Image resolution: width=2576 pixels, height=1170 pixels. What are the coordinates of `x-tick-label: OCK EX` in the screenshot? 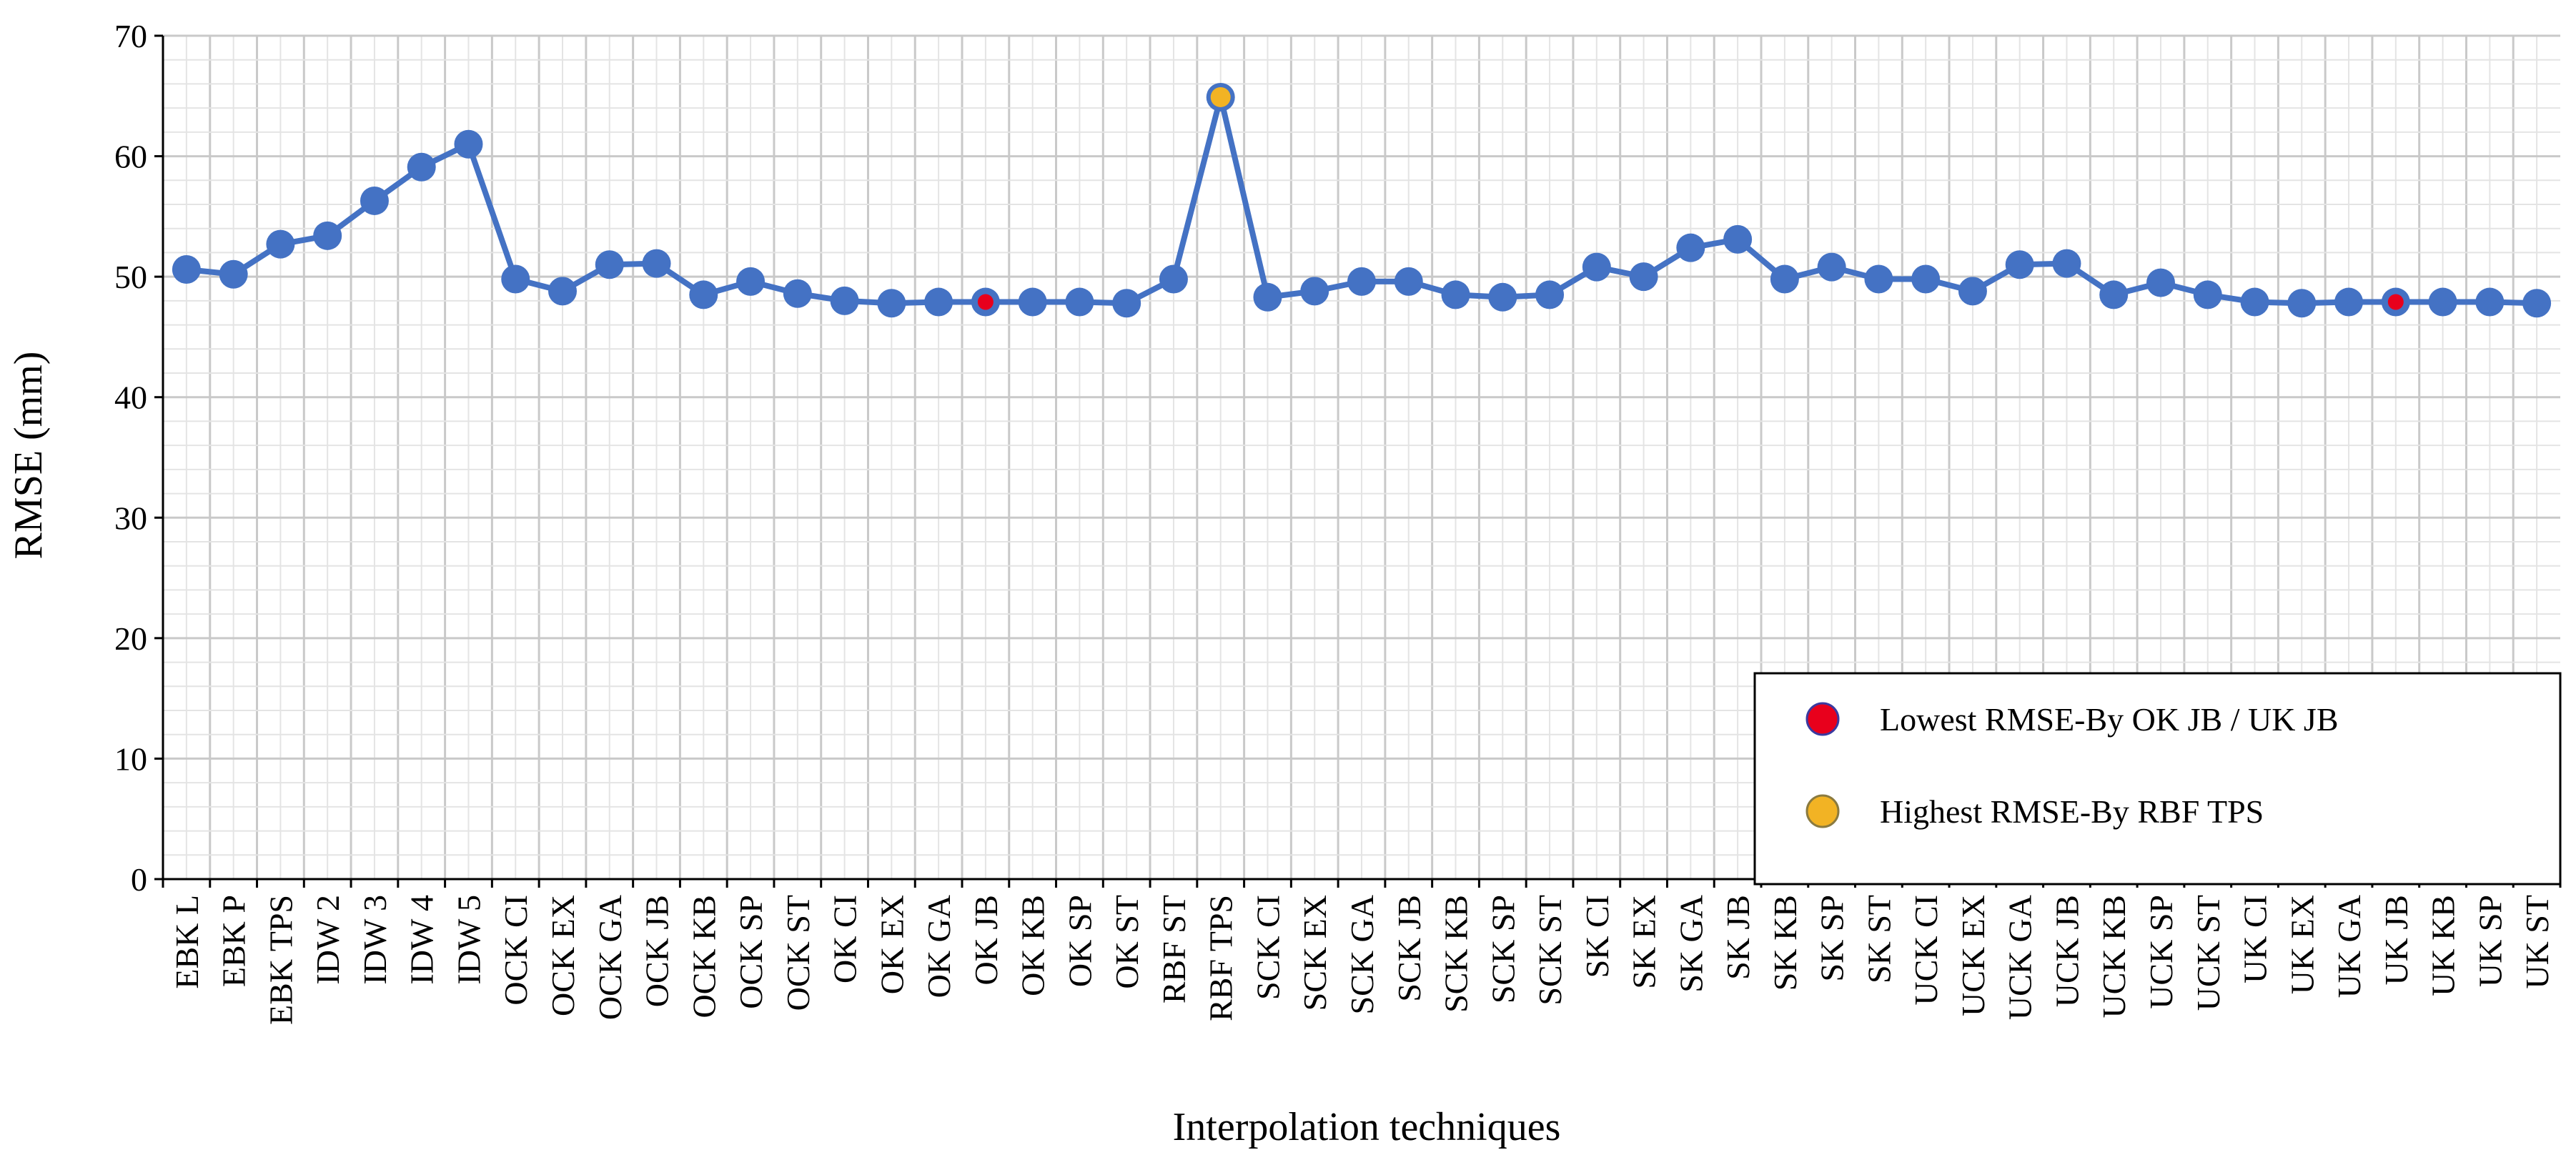 It's located at (563, 955).